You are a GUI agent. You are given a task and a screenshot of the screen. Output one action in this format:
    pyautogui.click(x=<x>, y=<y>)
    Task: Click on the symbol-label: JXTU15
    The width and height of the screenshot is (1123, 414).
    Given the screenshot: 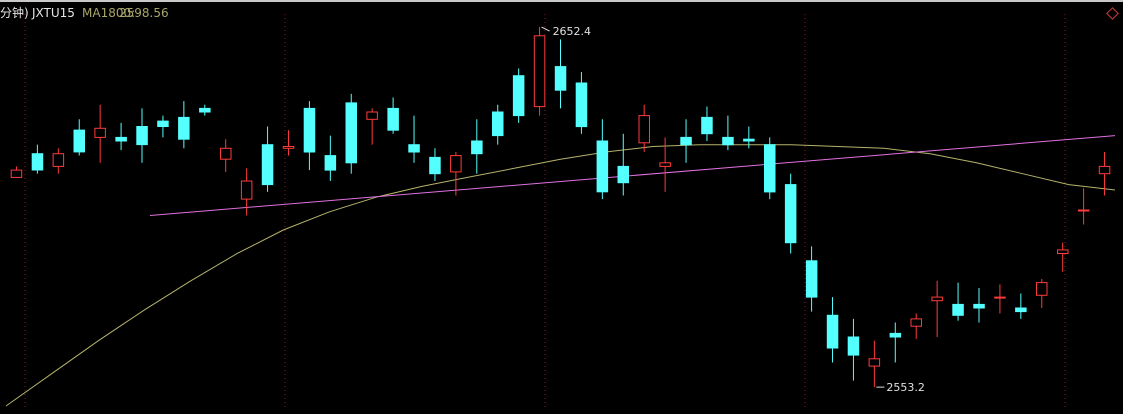 What is the action you would take?
    pyautogui.click(x=53, y=13)
    